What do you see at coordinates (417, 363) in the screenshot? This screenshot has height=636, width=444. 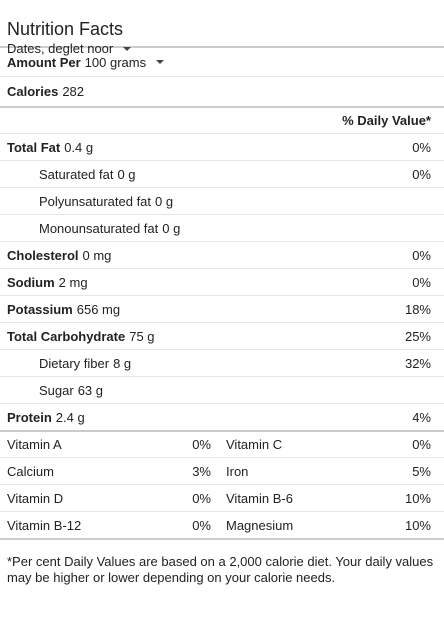 I see `nutrient-dv: 32%` at bounding box center [417, 363].